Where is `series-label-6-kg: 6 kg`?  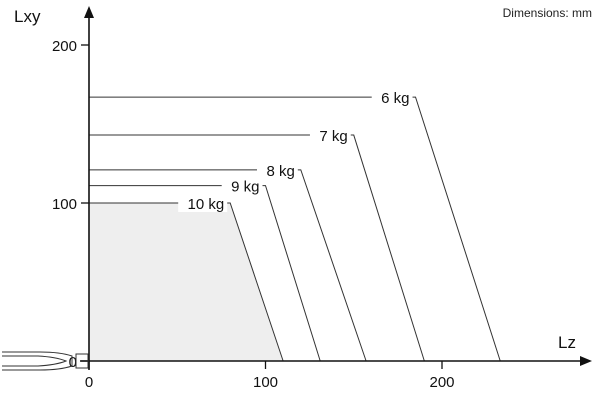 series-label-6-kg: 6 kg is located at coordinates (395, 98).